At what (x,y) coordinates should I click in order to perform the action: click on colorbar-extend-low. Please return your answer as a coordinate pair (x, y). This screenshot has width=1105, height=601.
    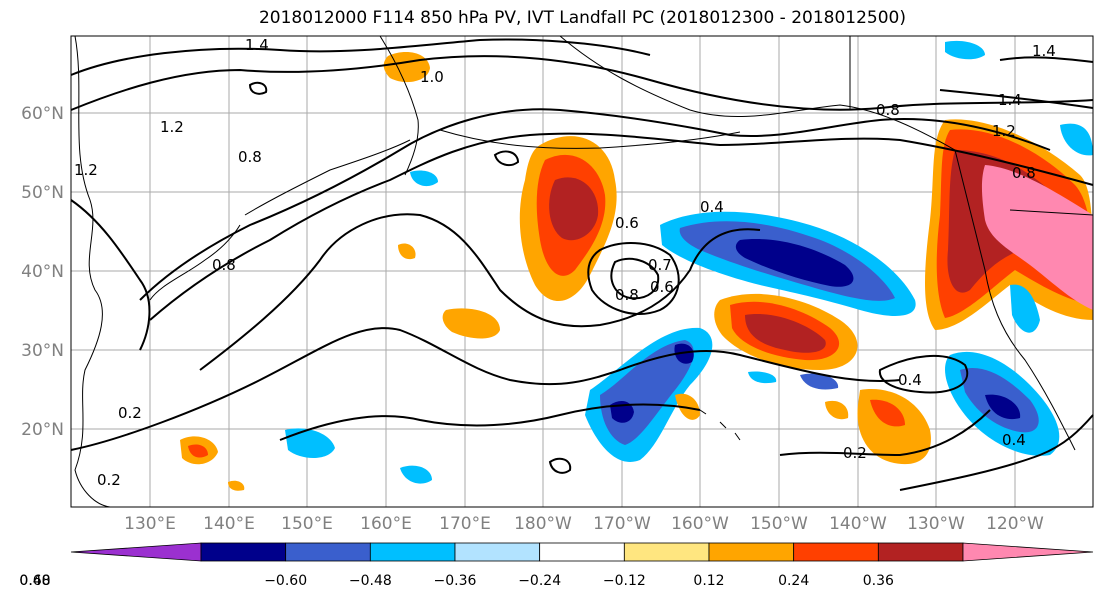
    Looking at the image, I should click on (136, 552).